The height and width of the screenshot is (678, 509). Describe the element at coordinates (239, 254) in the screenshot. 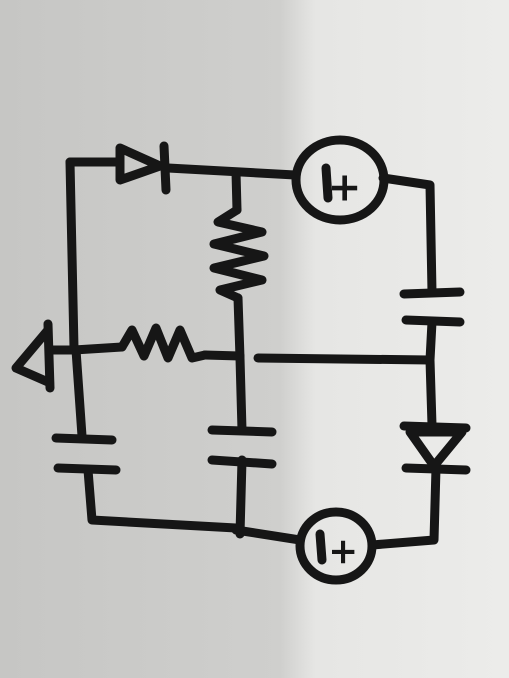

I see `resistor-vertical` at that location.